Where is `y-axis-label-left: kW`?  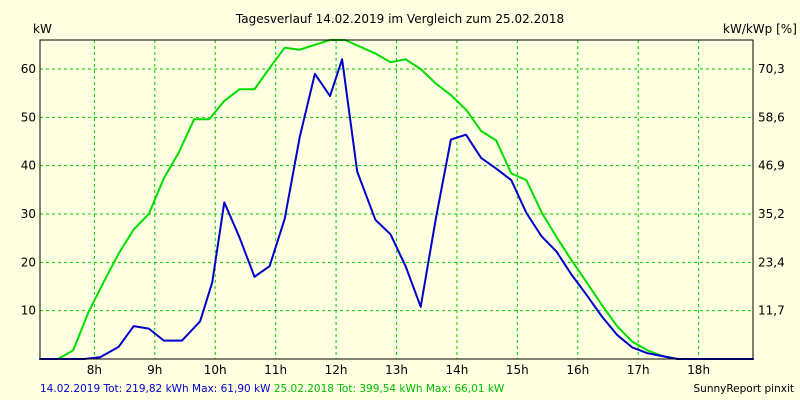 y-axis-label-left: kW is located at coordinates (42, 29).